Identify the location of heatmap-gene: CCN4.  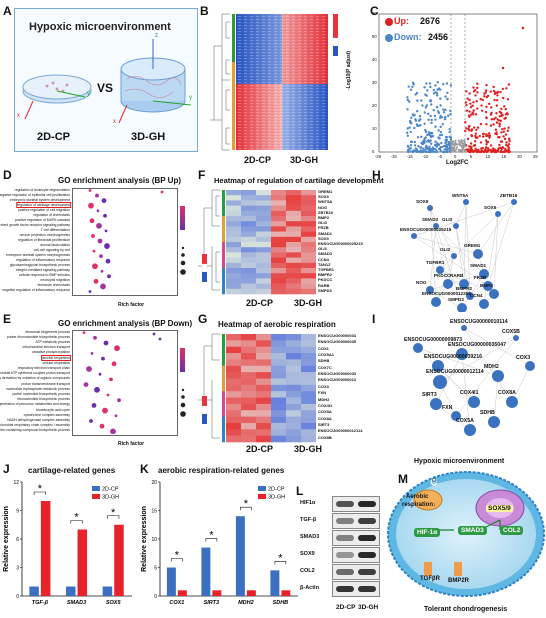
(323, 259).